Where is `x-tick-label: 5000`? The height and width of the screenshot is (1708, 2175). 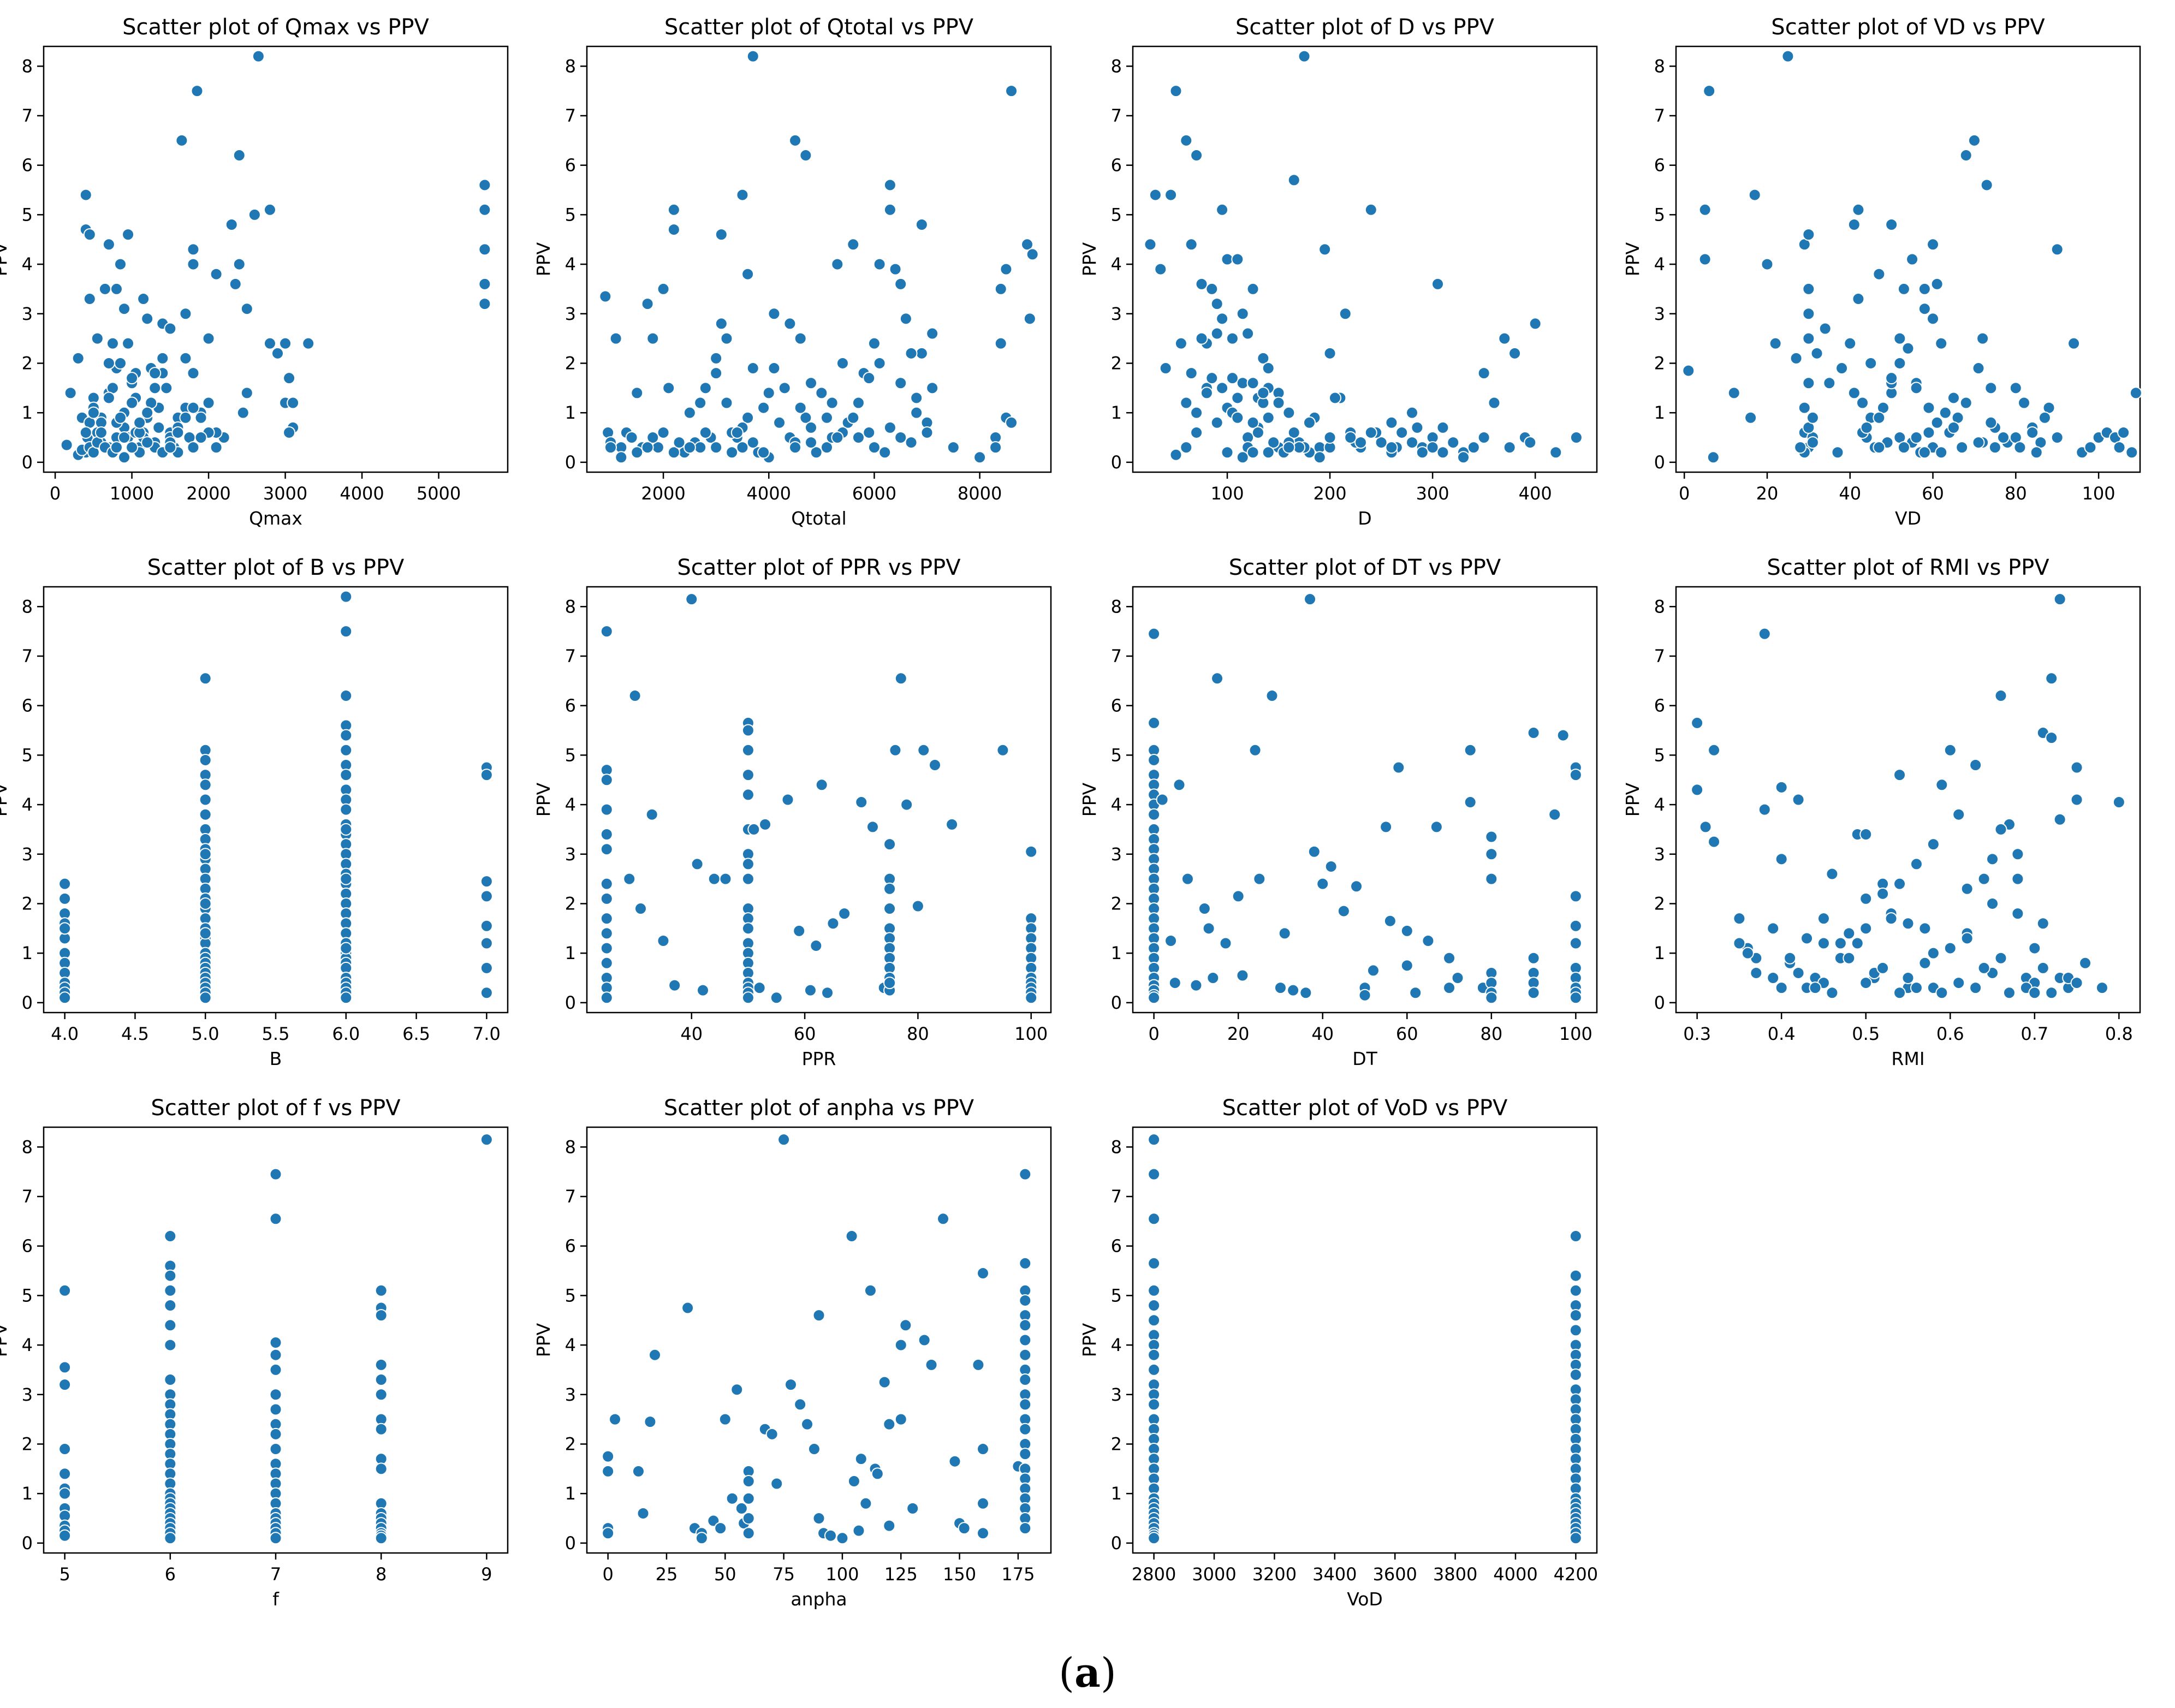 x-tick-label: 5000 is located at coordinates (439, 494).